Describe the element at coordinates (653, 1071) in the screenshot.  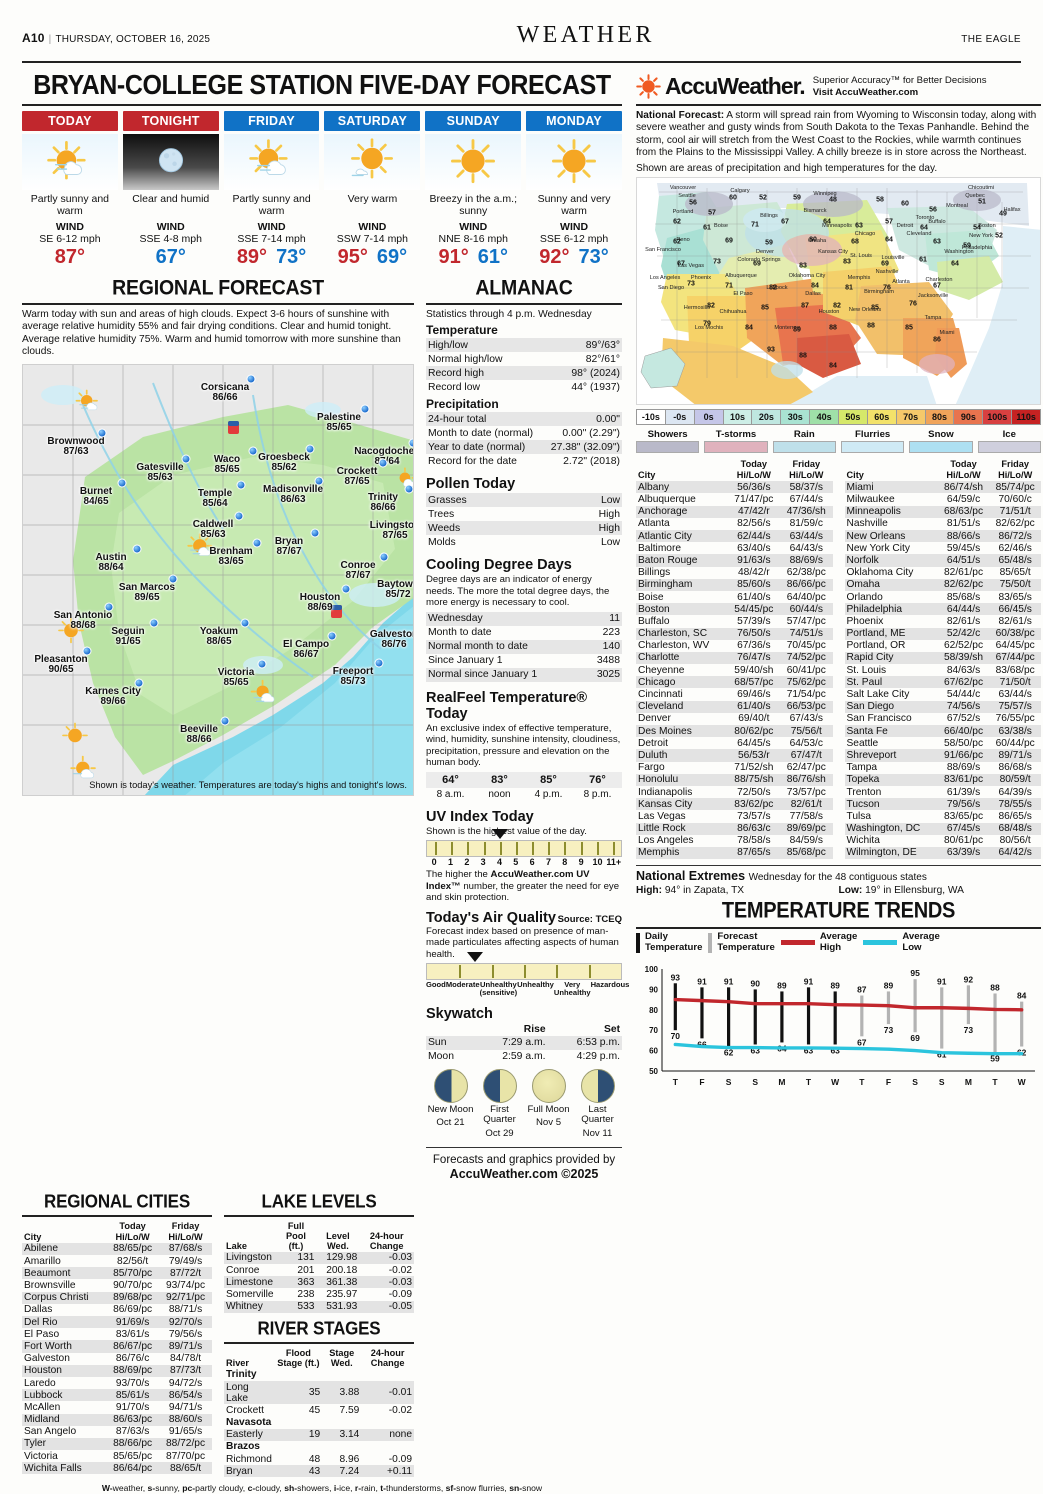
I see `svg-text: 50` at that location.